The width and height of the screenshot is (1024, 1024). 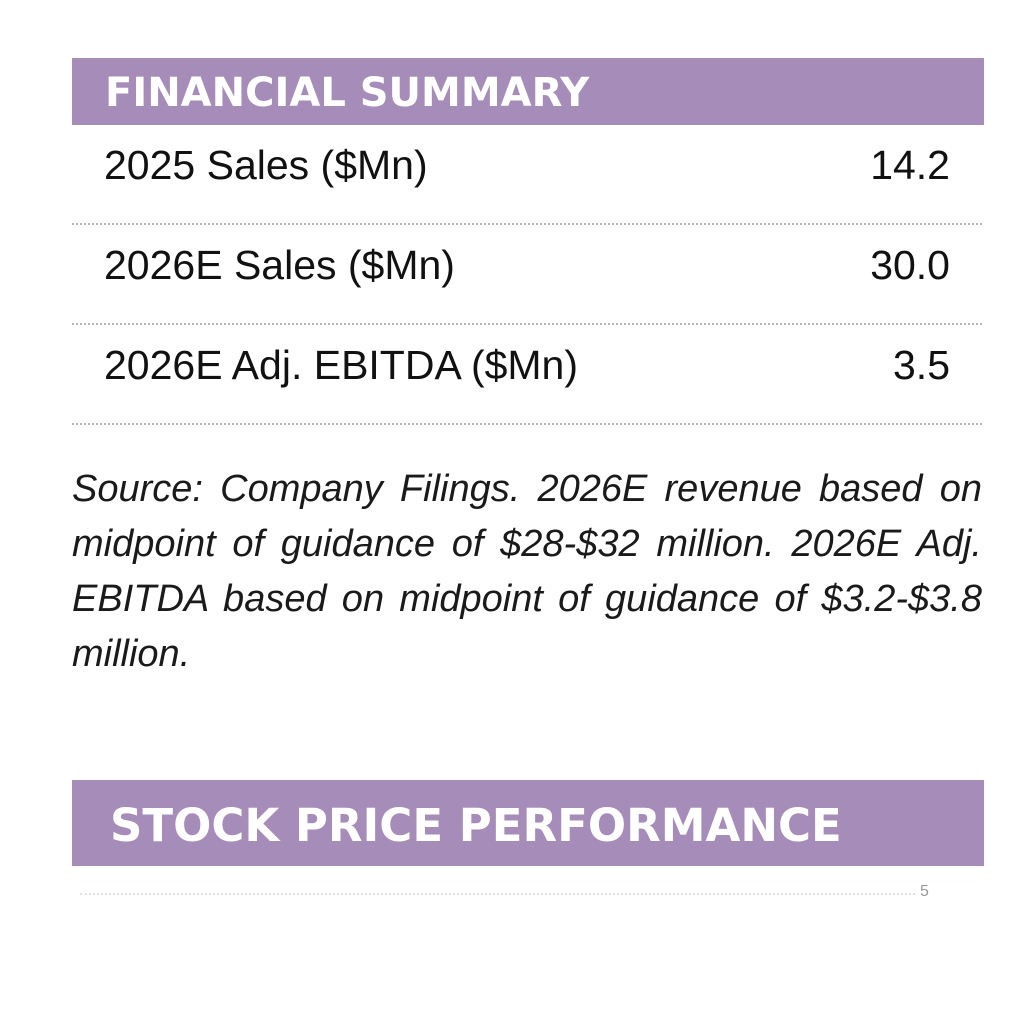 What do you see at coordinates (266, 165) in the screenshot?
I see `row-label-2025-sales: 2025 Sales ($Mn)` at bounding box center [266, 165].